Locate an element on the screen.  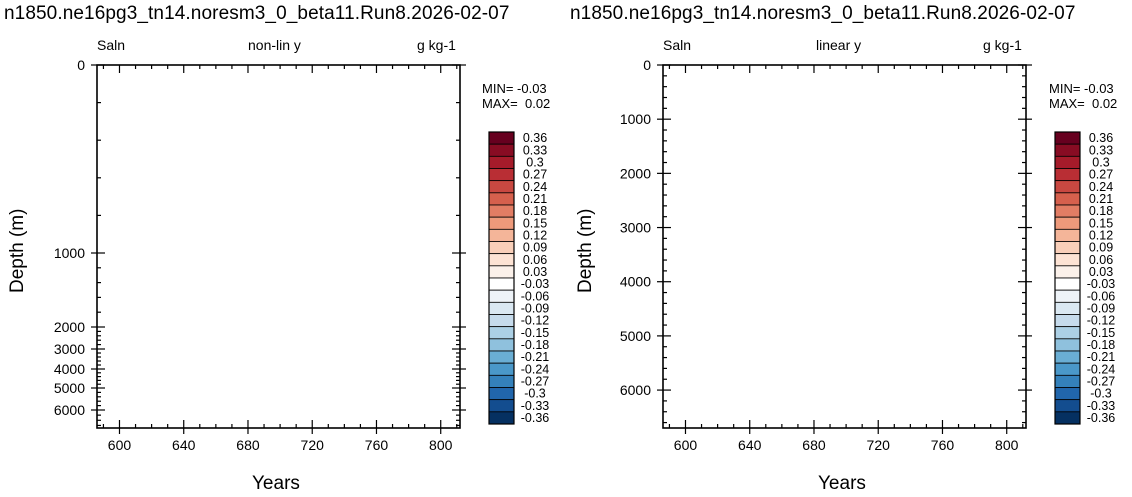
colorbar-label: -0.21 is located at coordinates (535, 357).